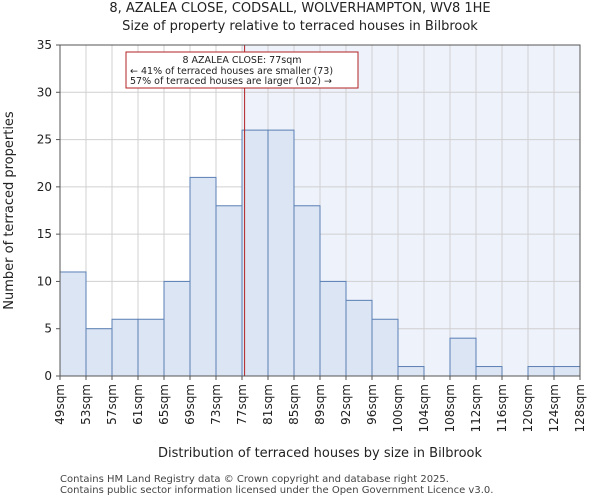 The image size is (600, 500). I want to click on y-tick-label: 25, so click(44, 140).